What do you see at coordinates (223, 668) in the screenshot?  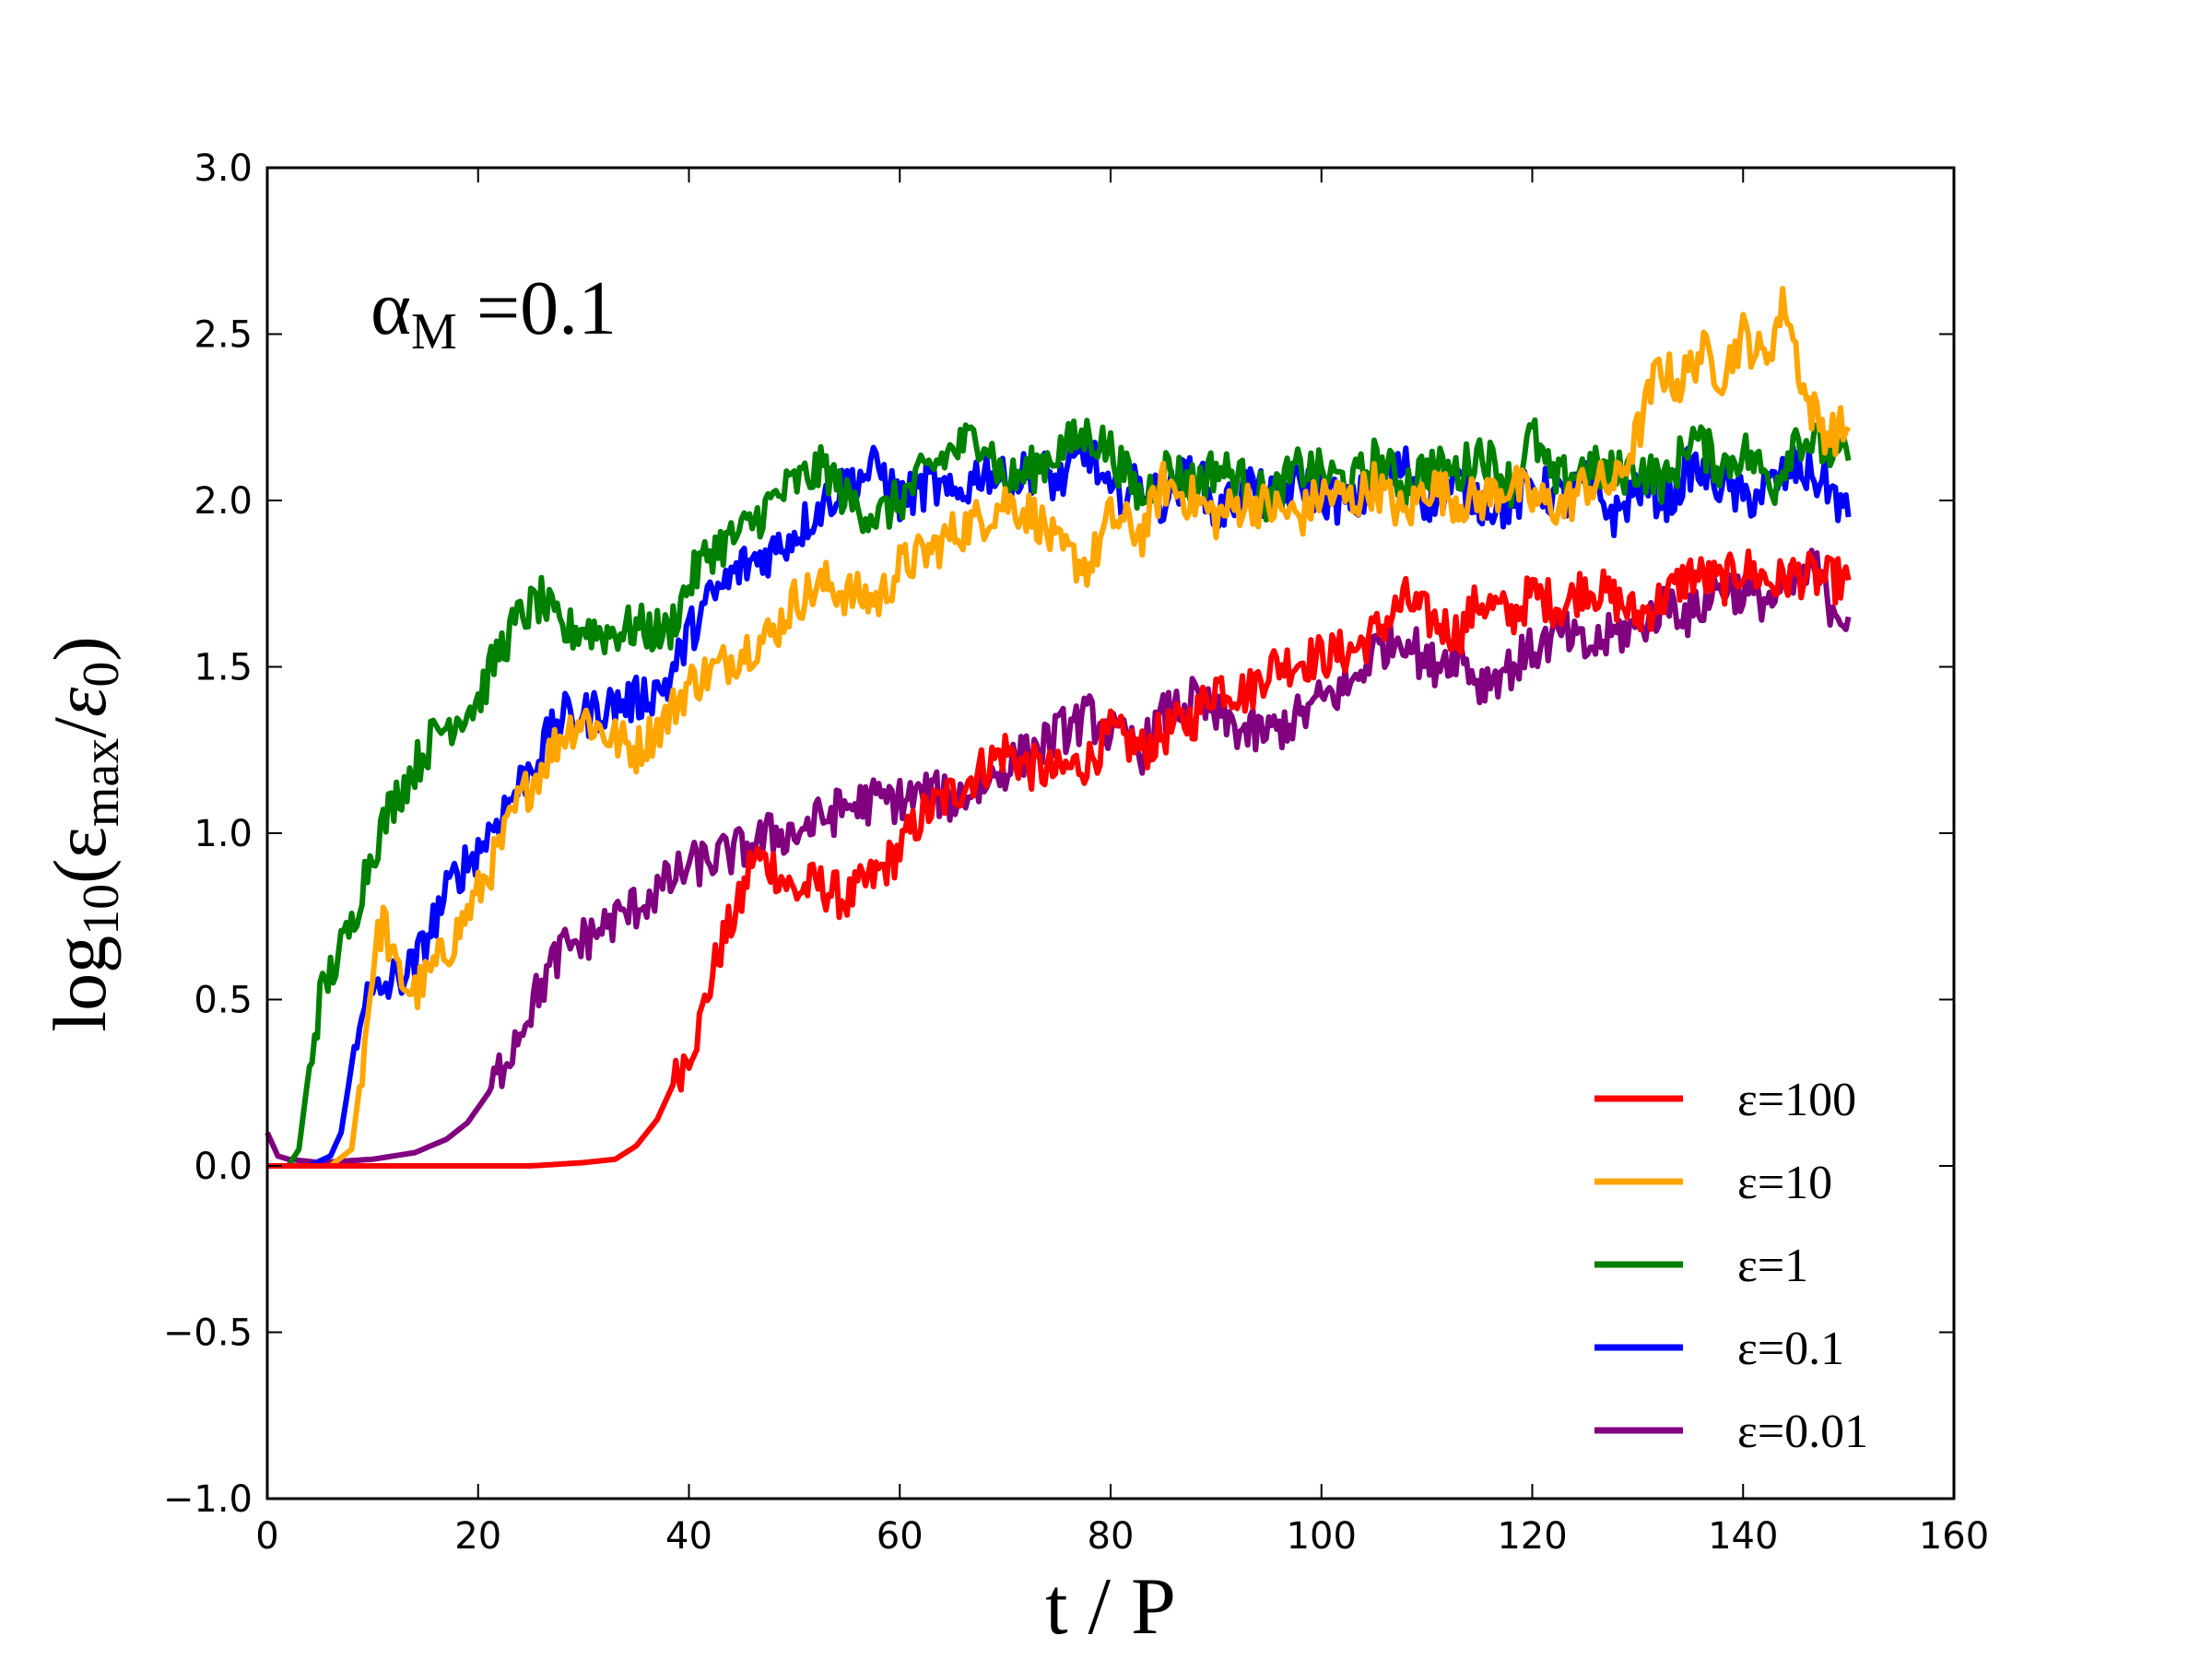 I see `y-tick-label: 1.5` at bounding box center [223, 668].